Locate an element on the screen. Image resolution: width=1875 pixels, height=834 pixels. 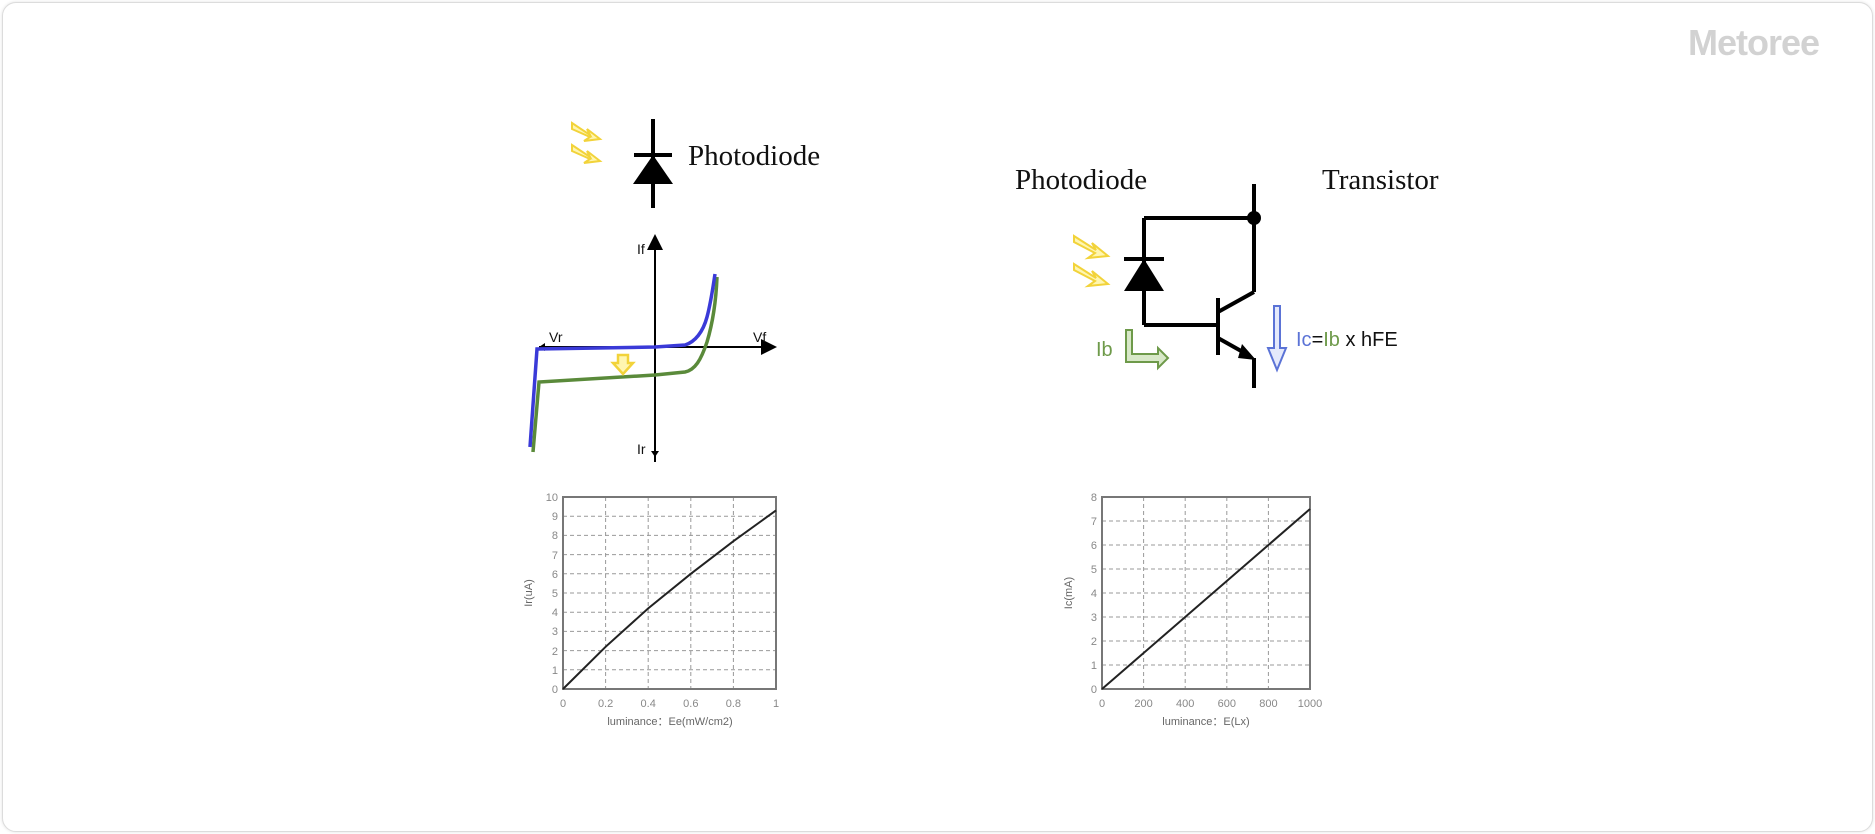
svg-text: 9 is located at coordinates (555, 517).